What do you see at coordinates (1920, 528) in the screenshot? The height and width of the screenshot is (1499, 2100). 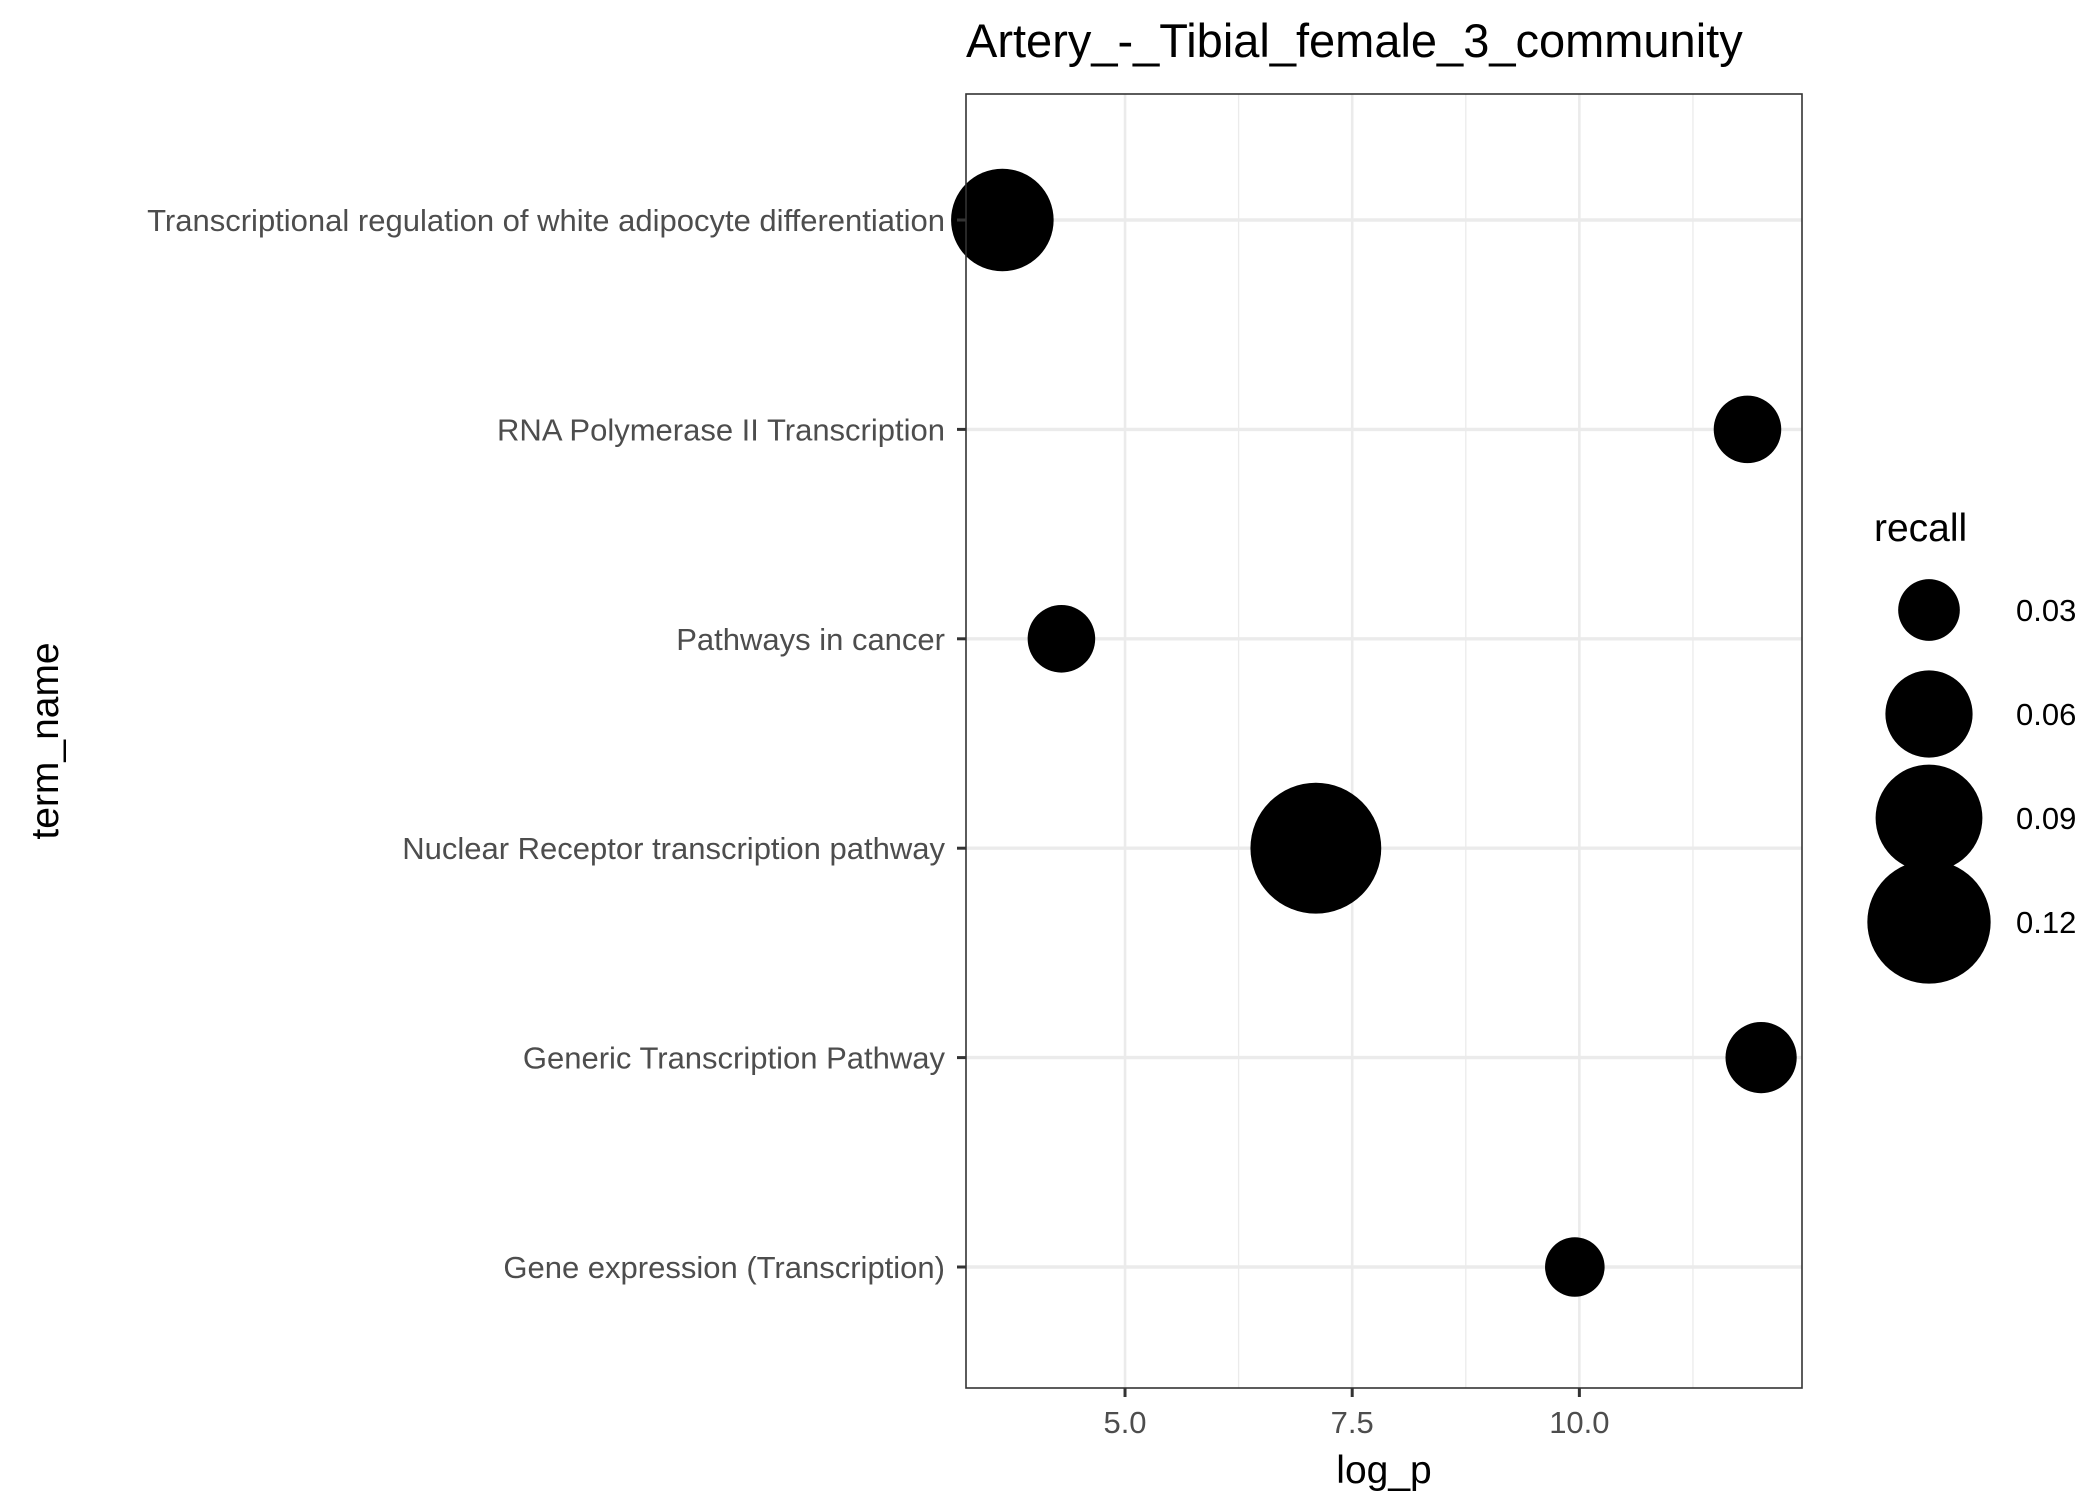 I see `legend-title: recall` at bounding box center [1920, 528].